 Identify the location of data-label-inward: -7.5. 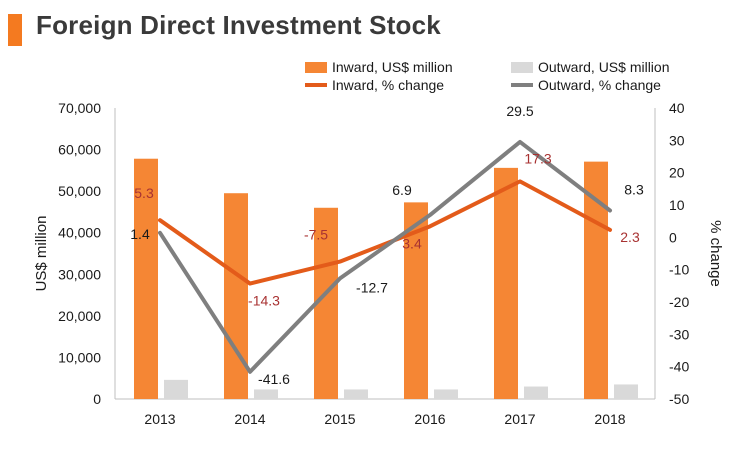
(316, 235).